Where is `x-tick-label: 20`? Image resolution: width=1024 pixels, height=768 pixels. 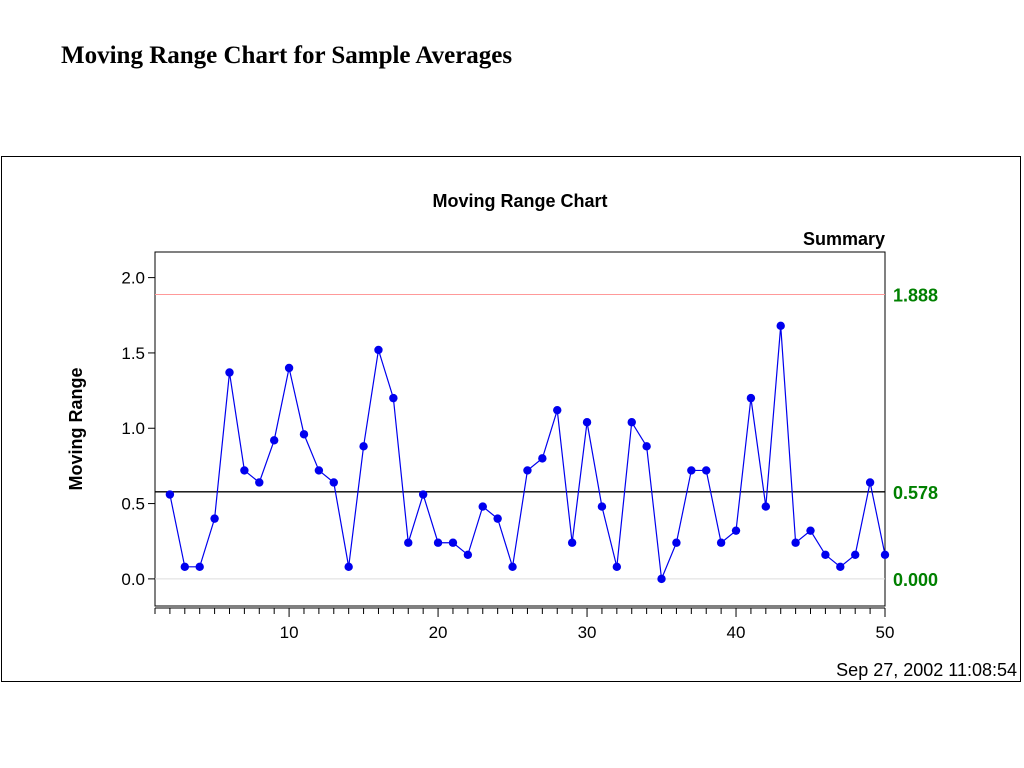
x-tick-label: 20 is located at coordinates (438, 632).